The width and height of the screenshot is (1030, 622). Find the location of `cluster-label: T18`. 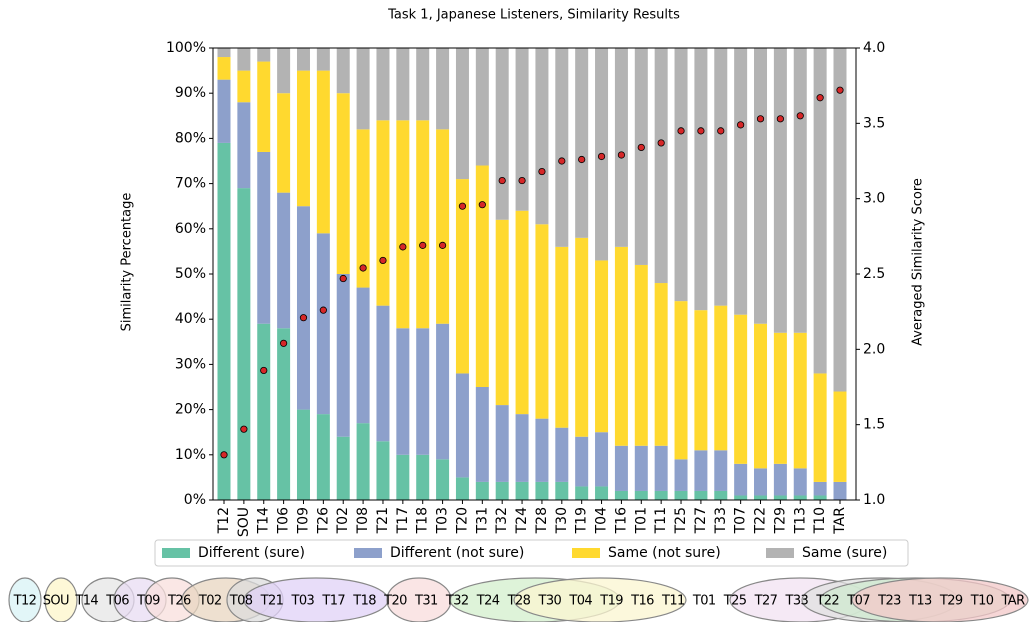

cluster-label: T18 is located at coordinates (364, 601).